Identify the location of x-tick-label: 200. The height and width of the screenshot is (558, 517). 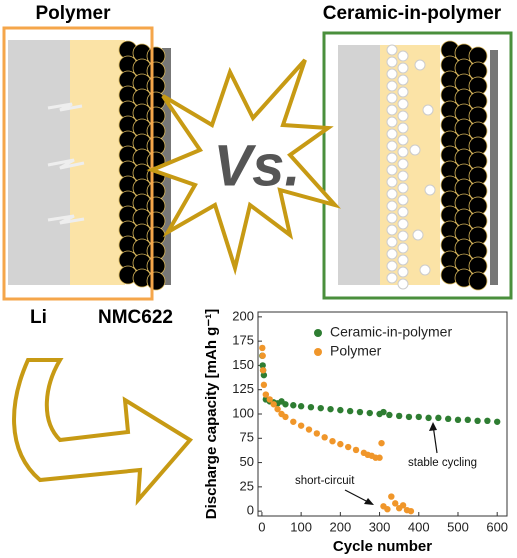
(340, 526).